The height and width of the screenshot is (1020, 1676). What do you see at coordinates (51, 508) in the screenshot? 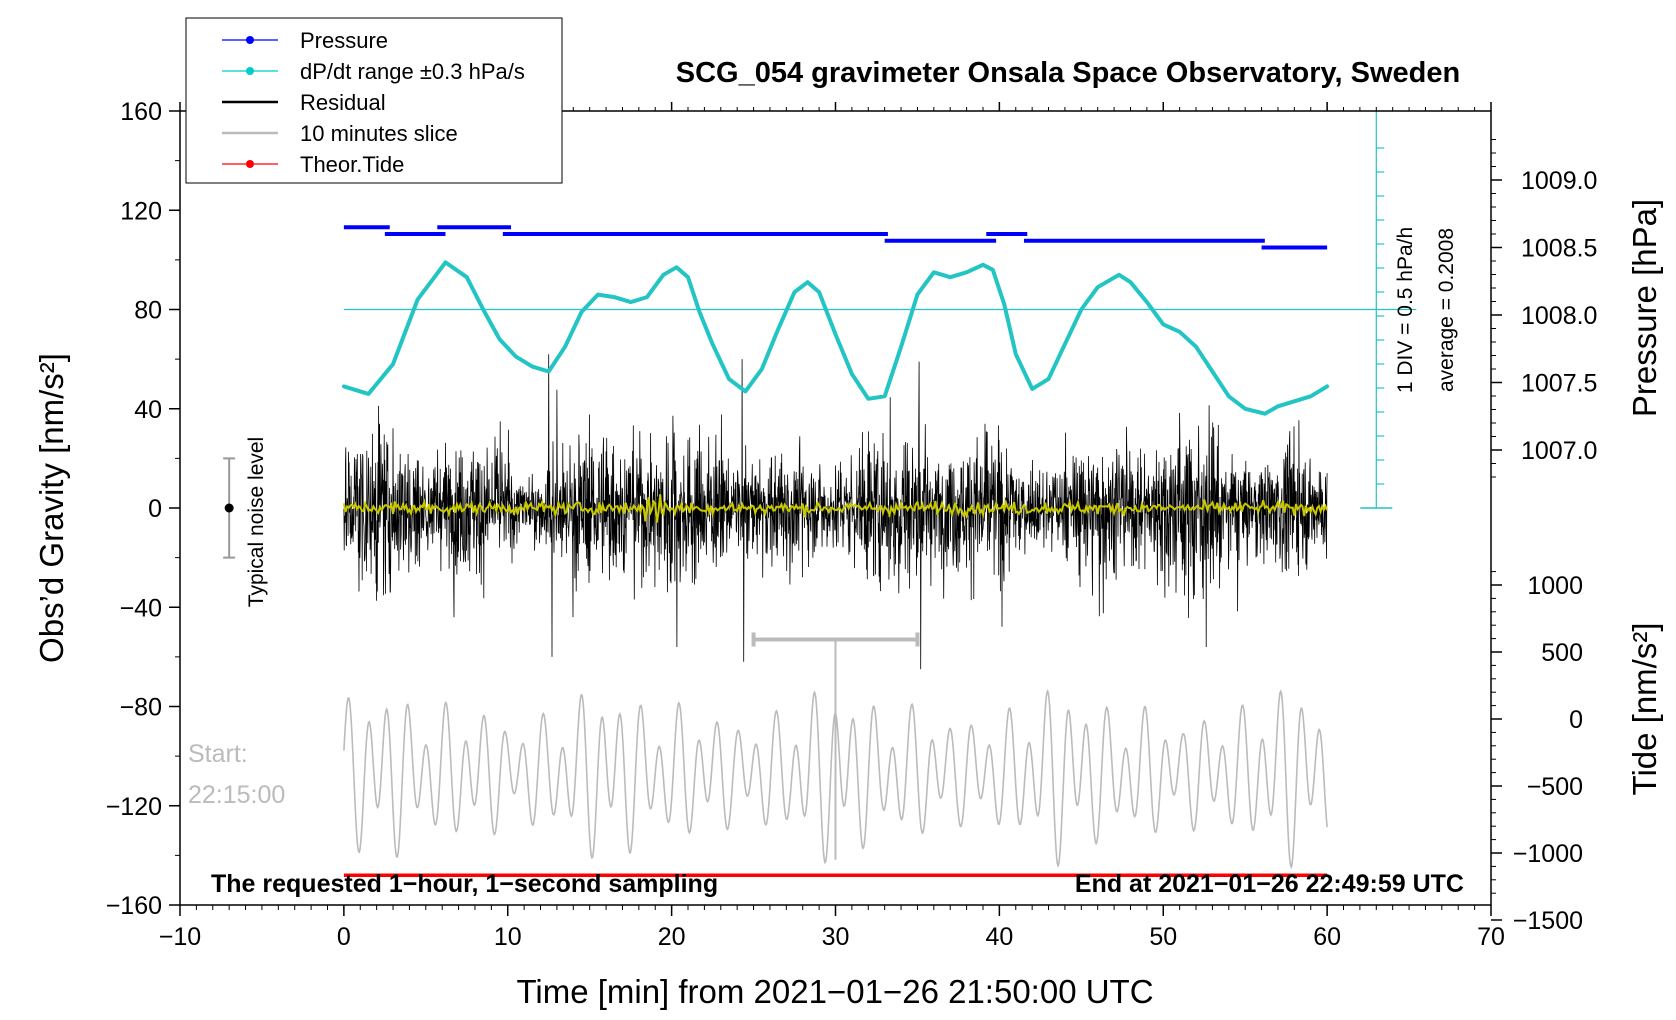
I see `y-axis-title-left: Obs’d Gravity [nm/s²]` at bounding box center [51, 508].